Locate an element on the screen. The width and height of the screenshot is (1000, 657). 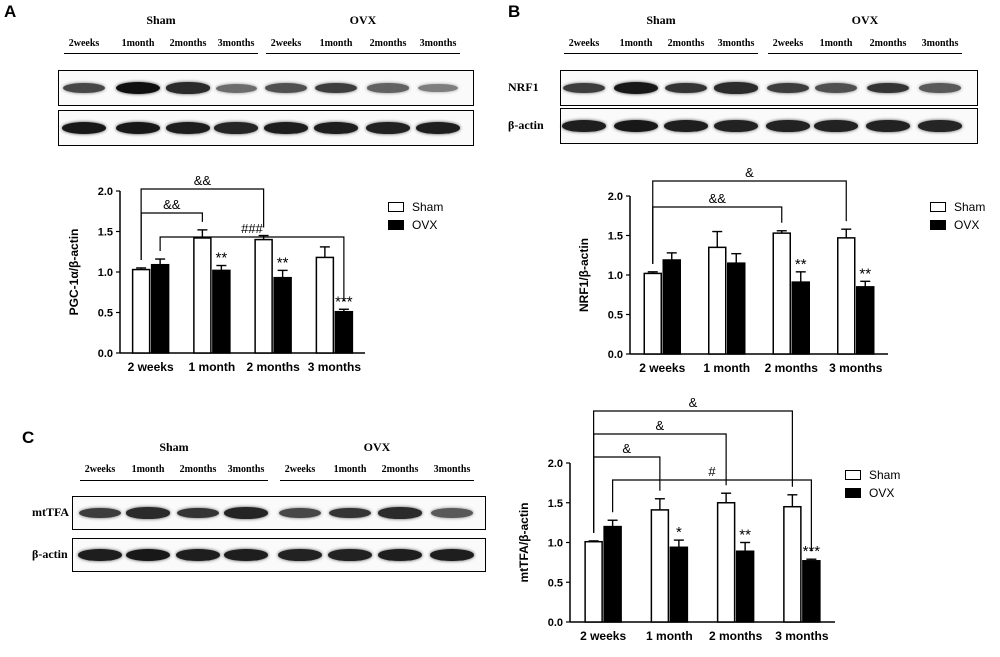
timepoint-label: 2weeks is located at coordinates (100, 469).